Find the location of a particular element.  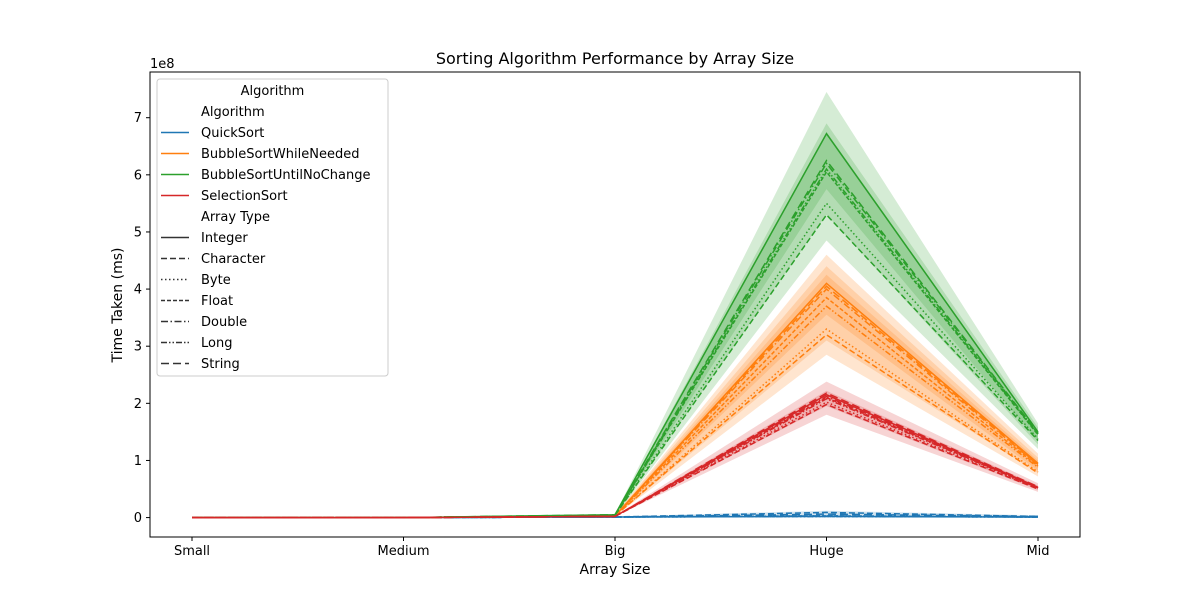

legend-item-label: Character is located at coordinates (233, 259).